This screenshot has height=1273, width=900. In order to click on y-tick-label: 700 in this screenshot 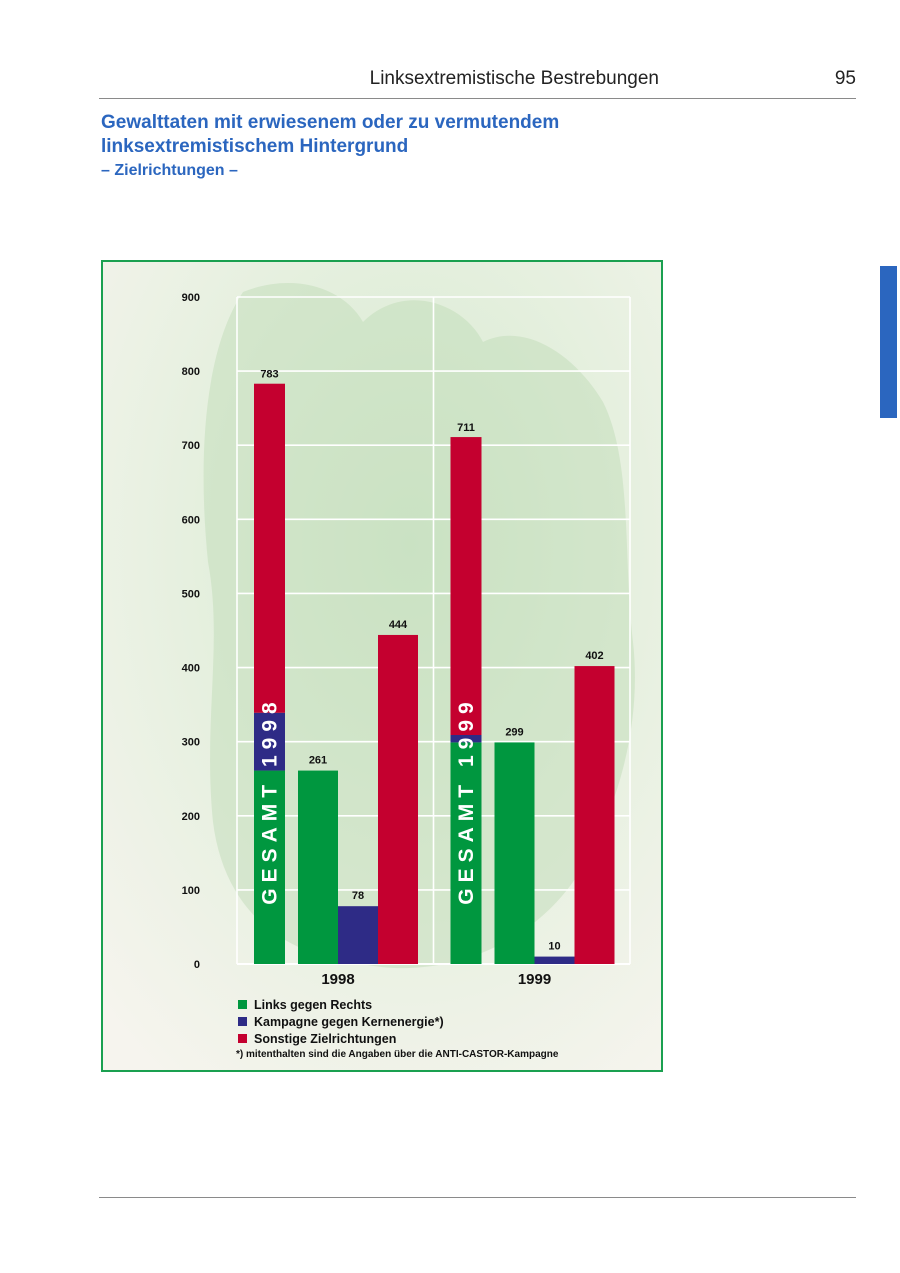, I will do `click(191, 446)`.